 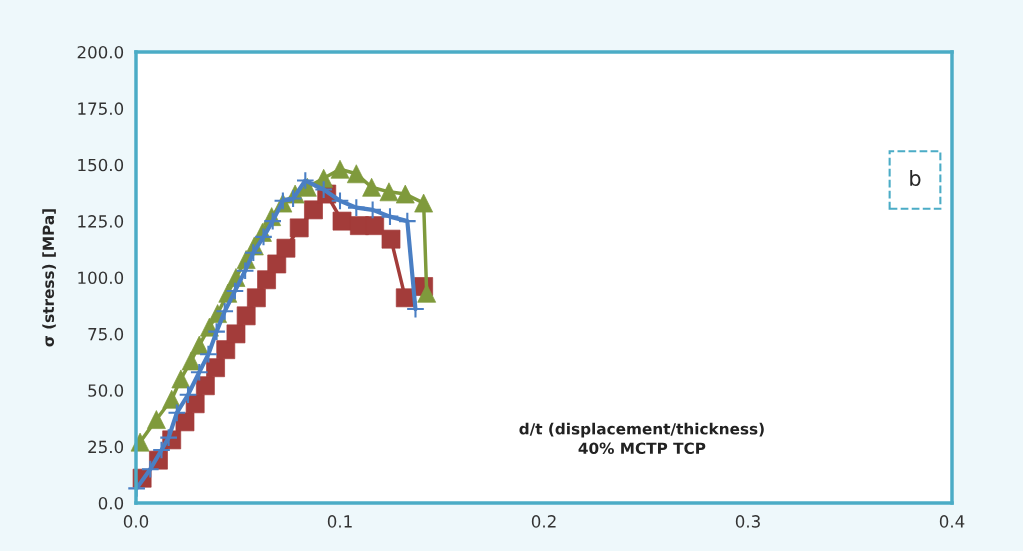 What do you see at coordinates (101, 278) in the screenshot?
I see `y-tick-label: 100.0` at bounding box center [101, 278].